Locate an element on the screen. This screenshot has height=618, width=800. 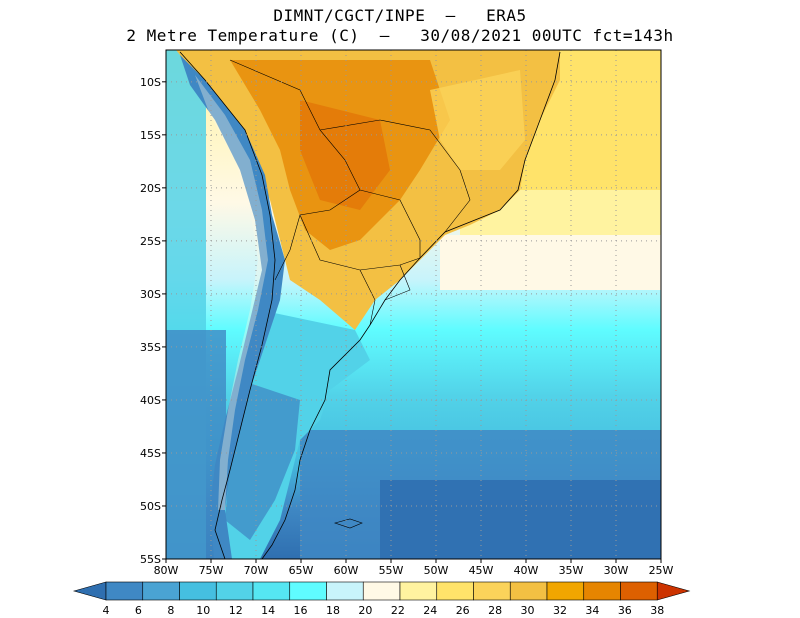
lon-tick-label: 35W is located at coordinates (571, 570).